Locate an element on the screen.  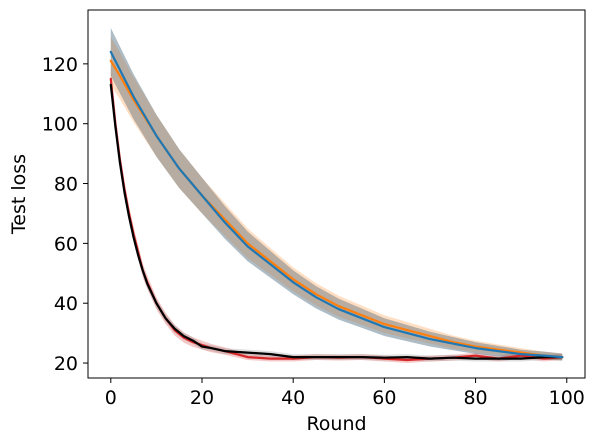
y-tick-label: 20 is located at coordinates (66, 364).